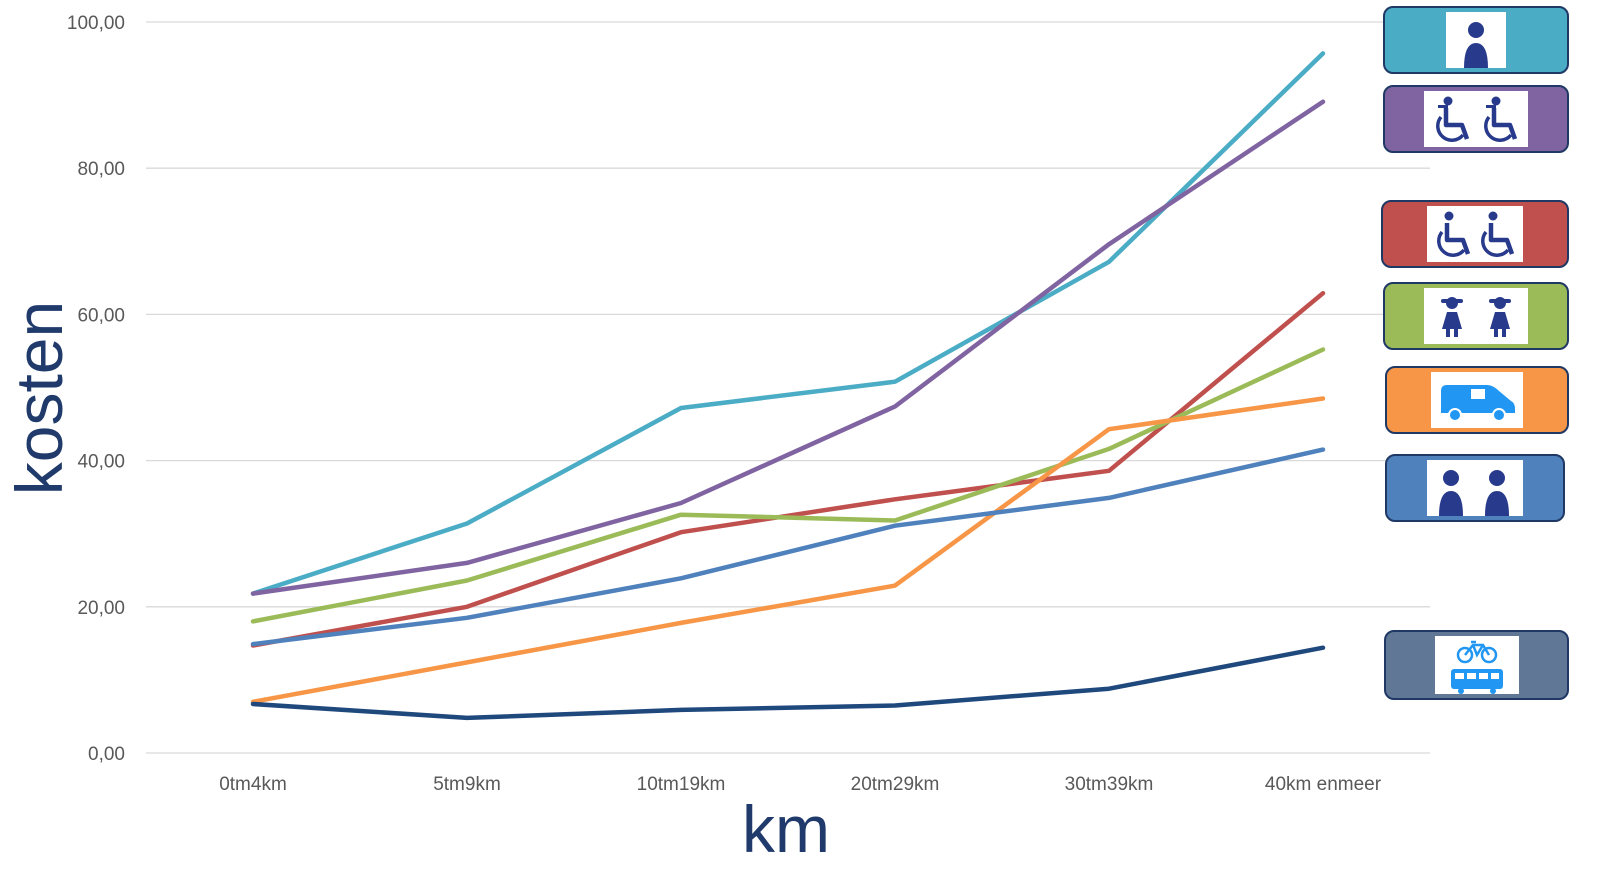  I want to click on y-tick-label: 100,00, so click(96, 23).